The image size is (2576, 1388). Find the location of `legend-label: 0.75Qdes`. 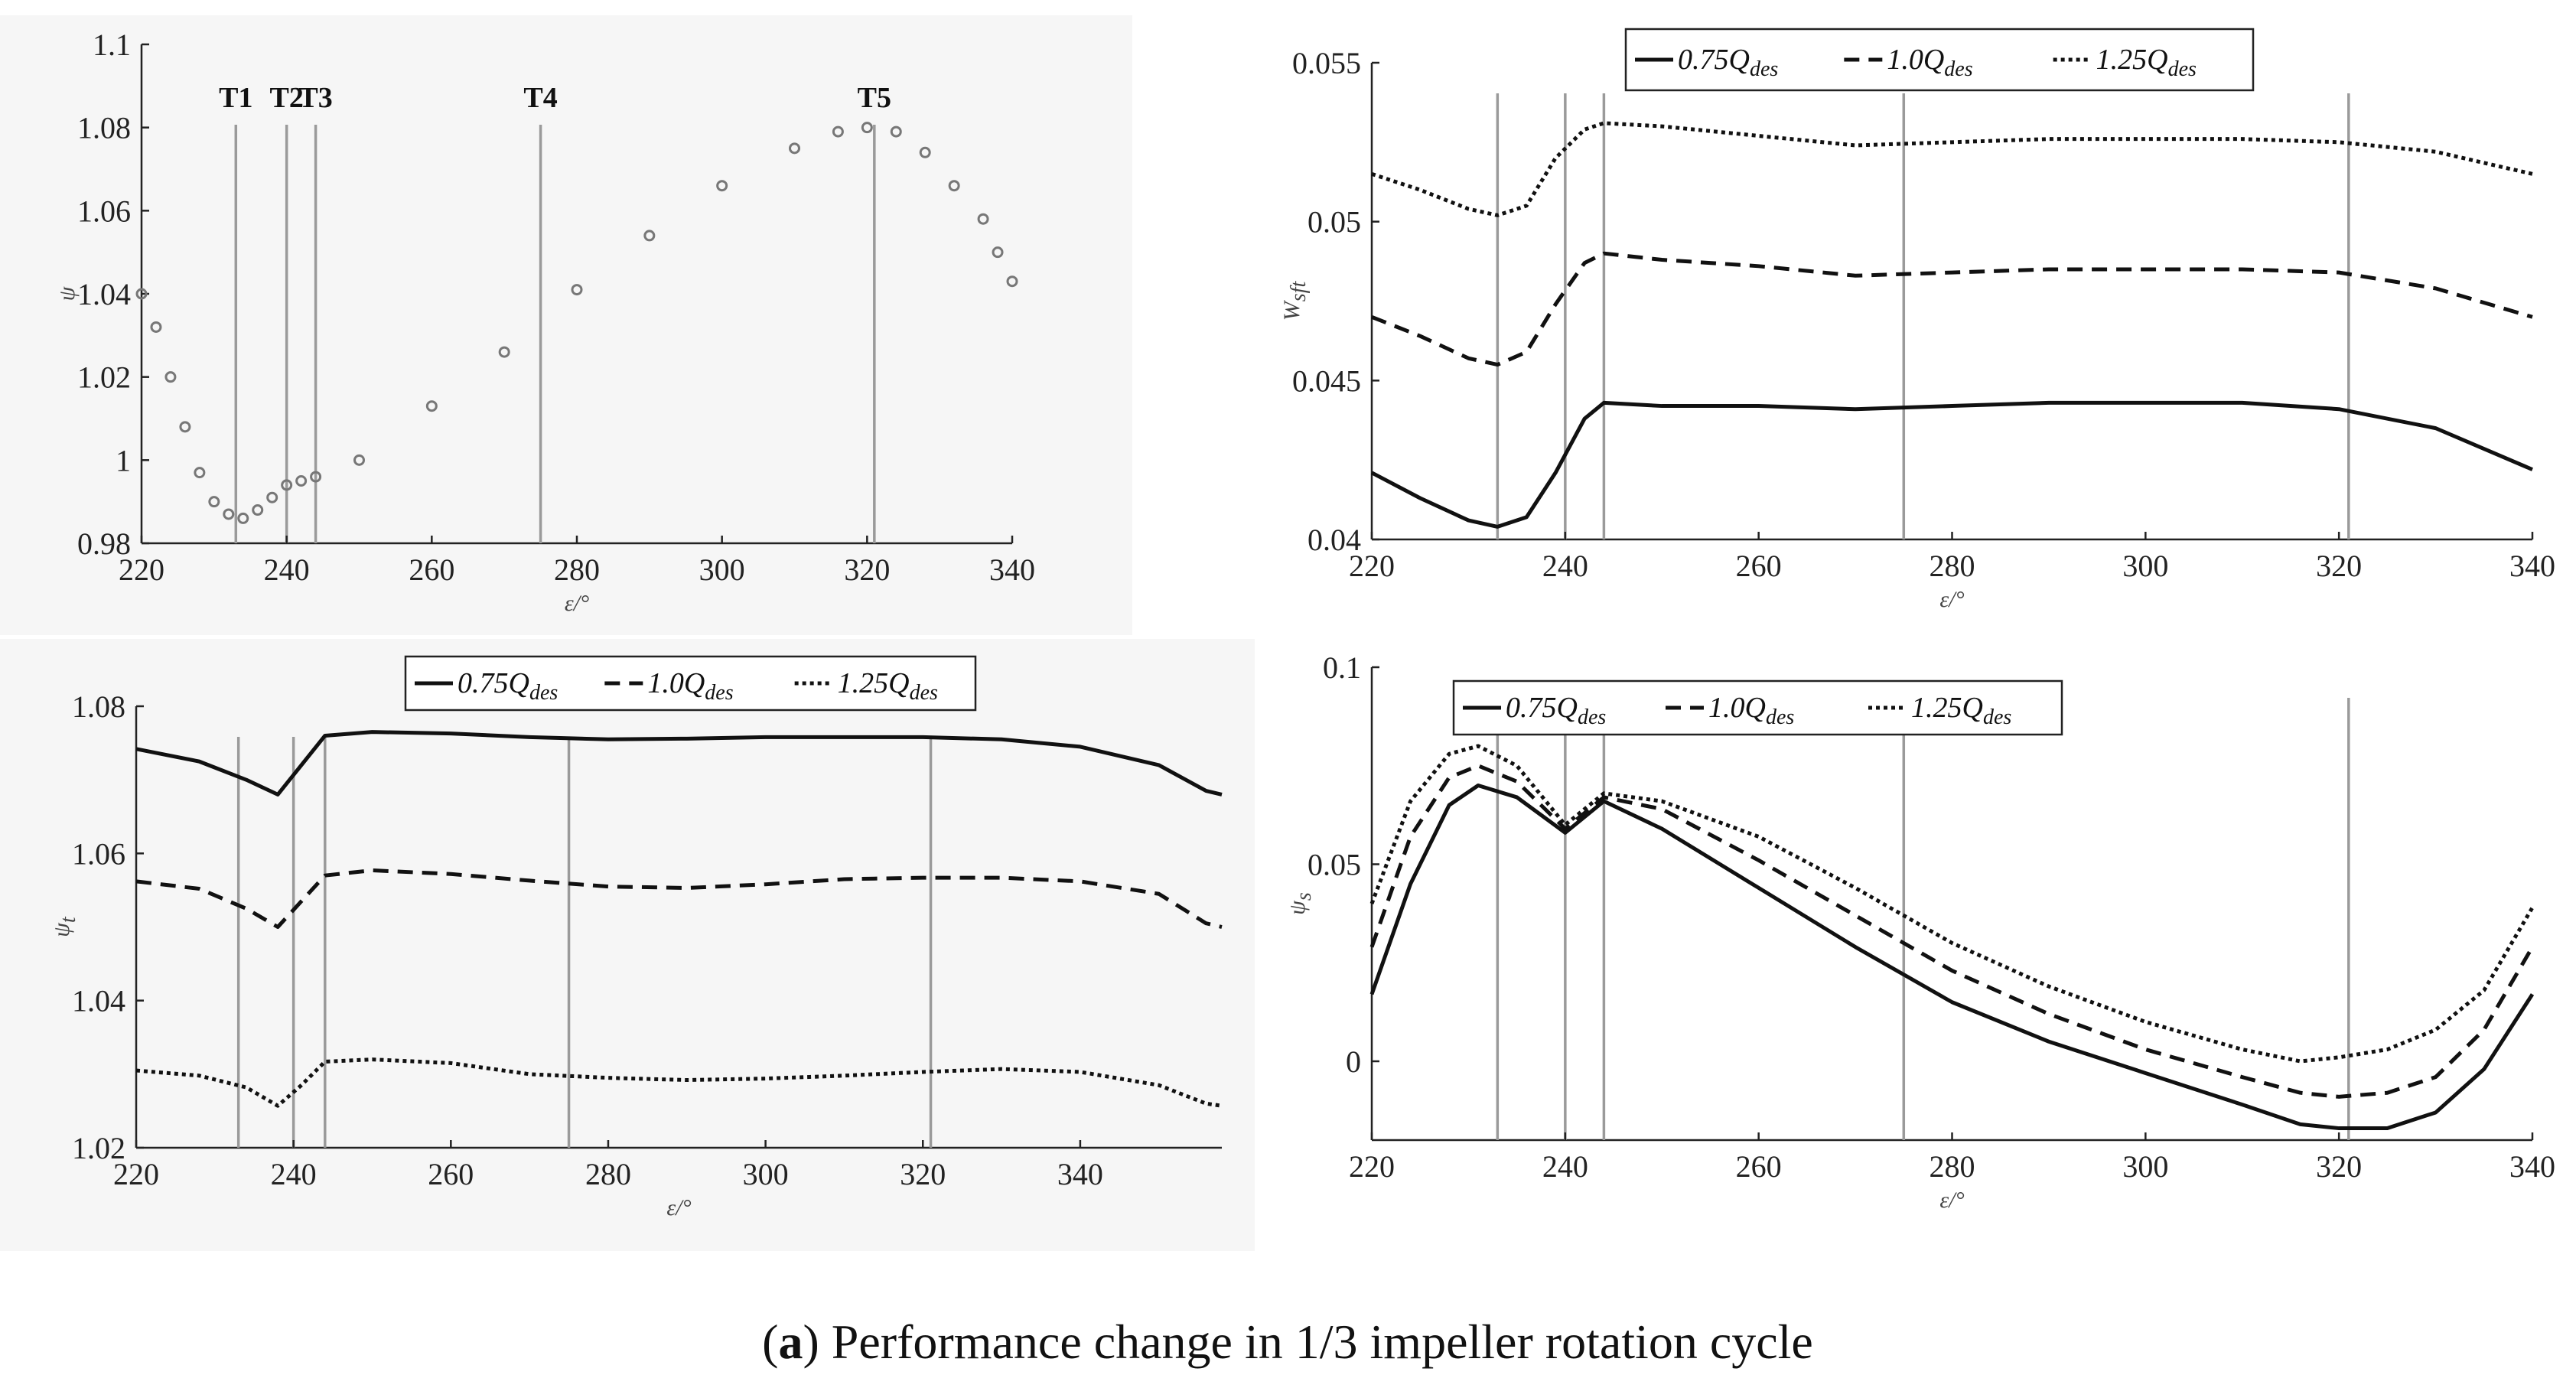

legend-label: 0.75Qdes is located at coordinates (508, 686).